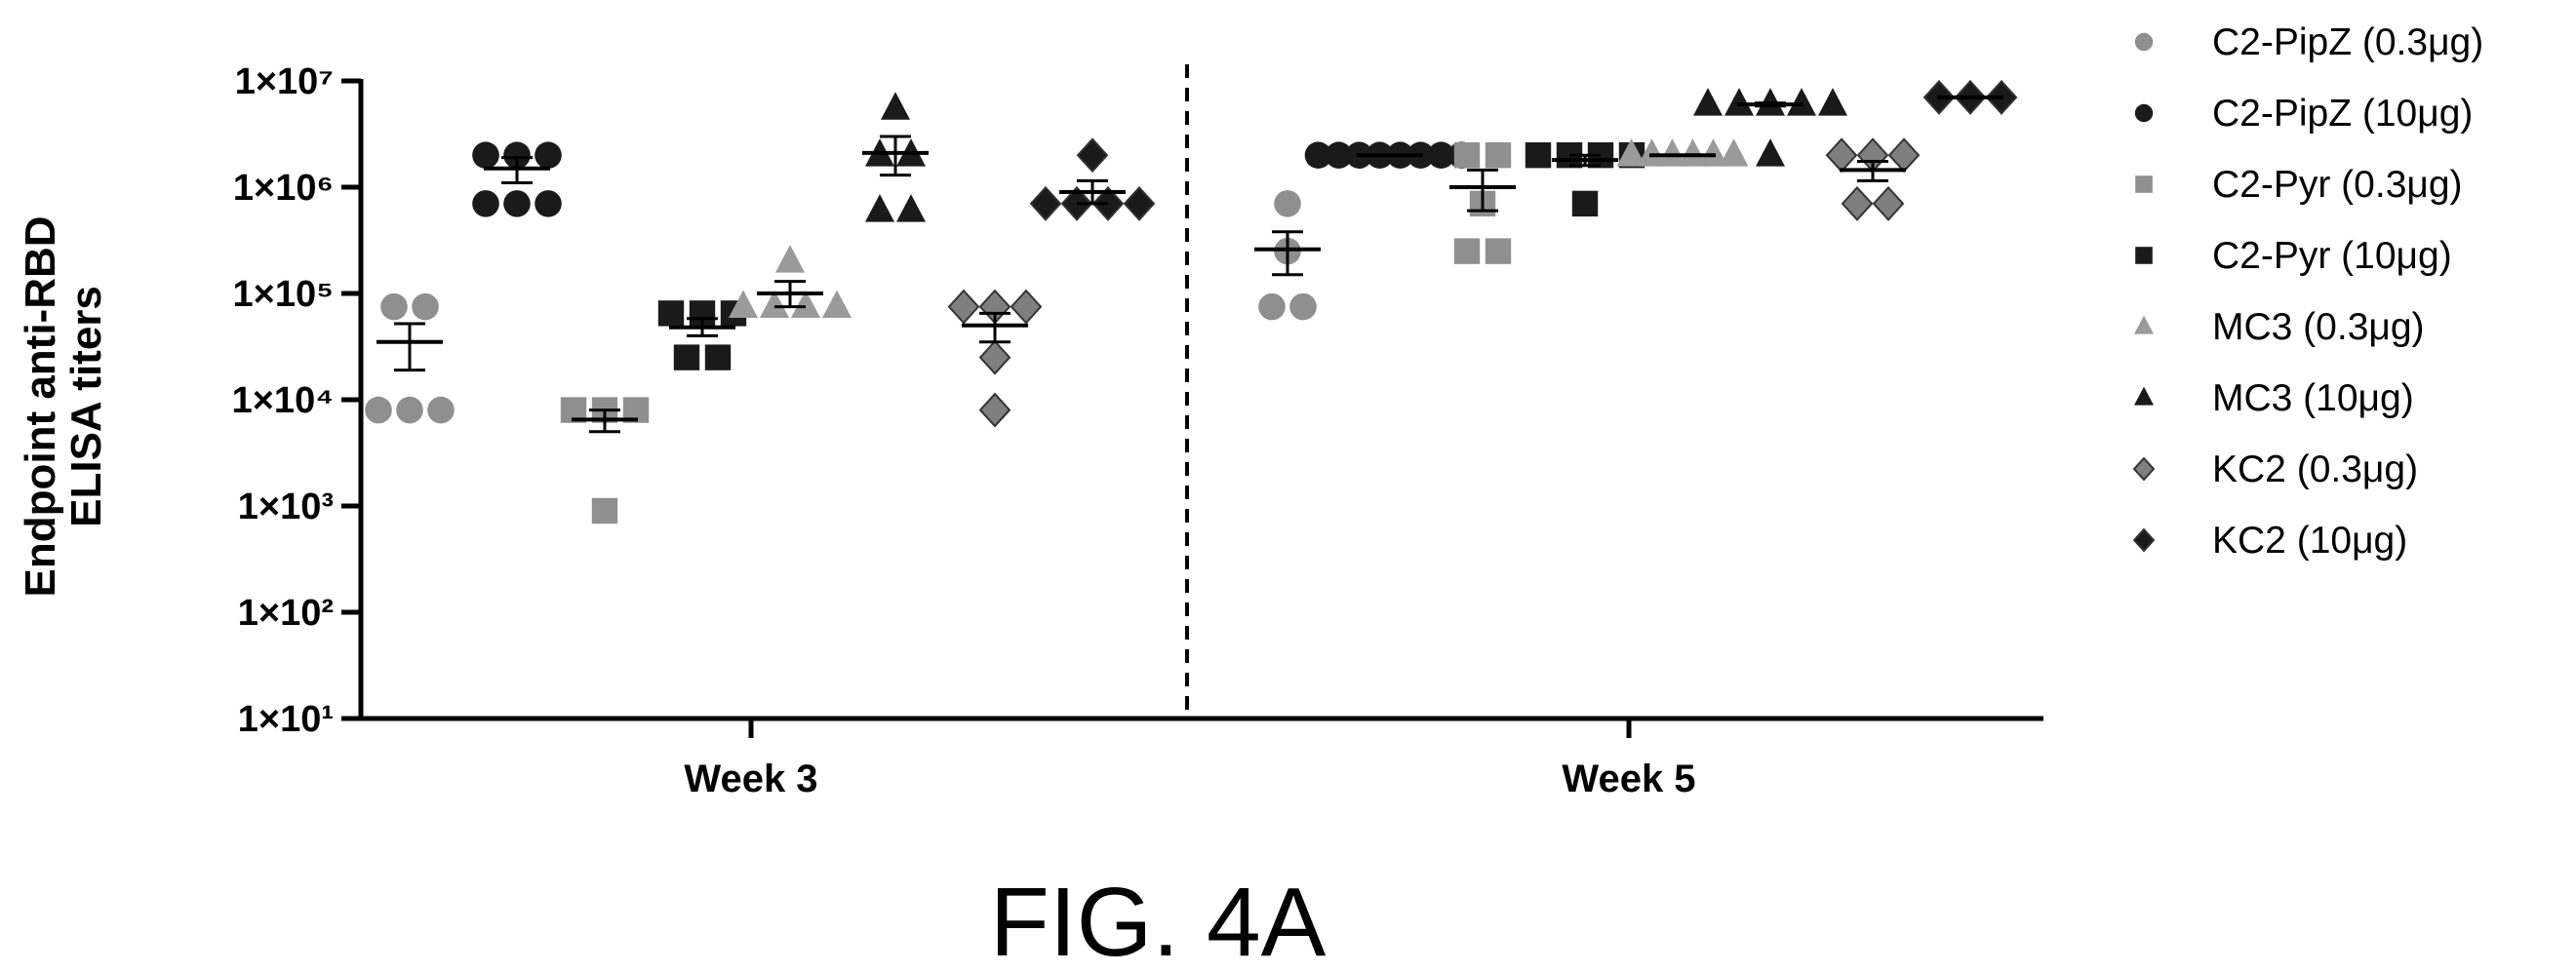  What do you see at coordinates (1190, 759) in the screenshot?
I see `x-axis-ticks: Week 3 Week 5` at bounding box center [1190, 759].